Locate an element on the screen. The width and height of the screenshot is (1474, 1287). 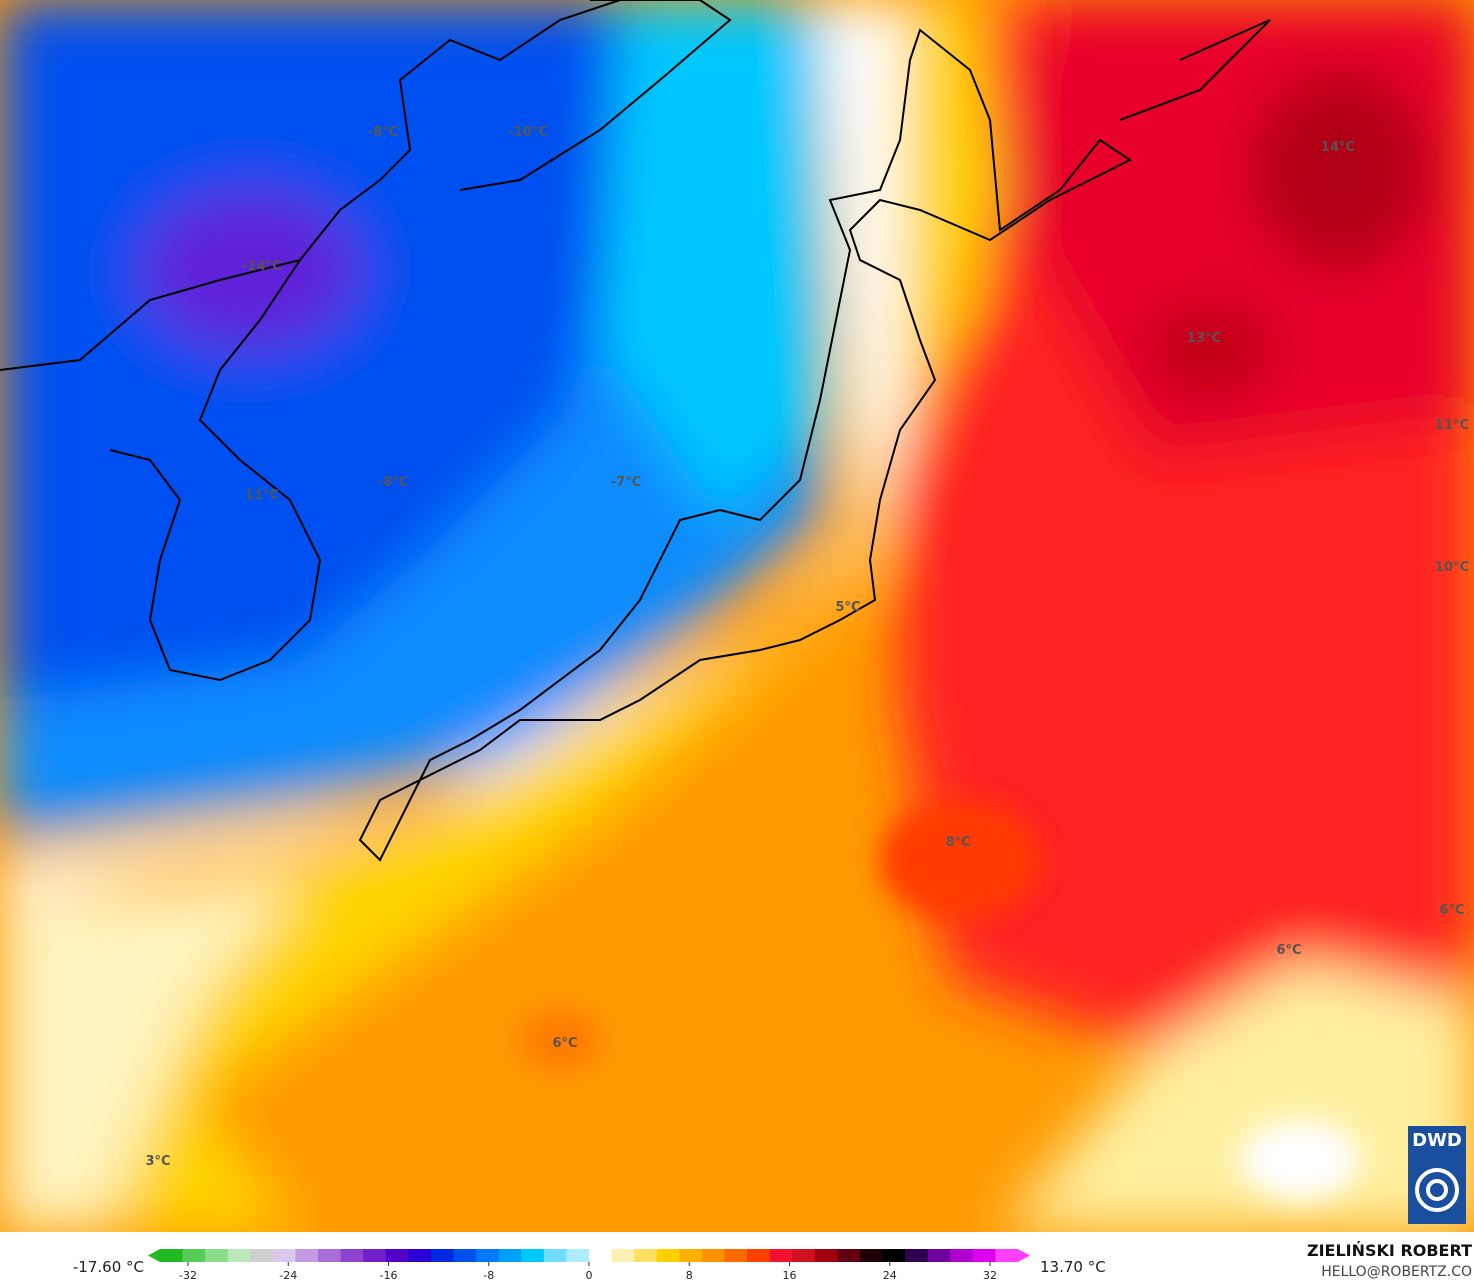
logo-text: DWD is located at coordinates (1437, 1140).